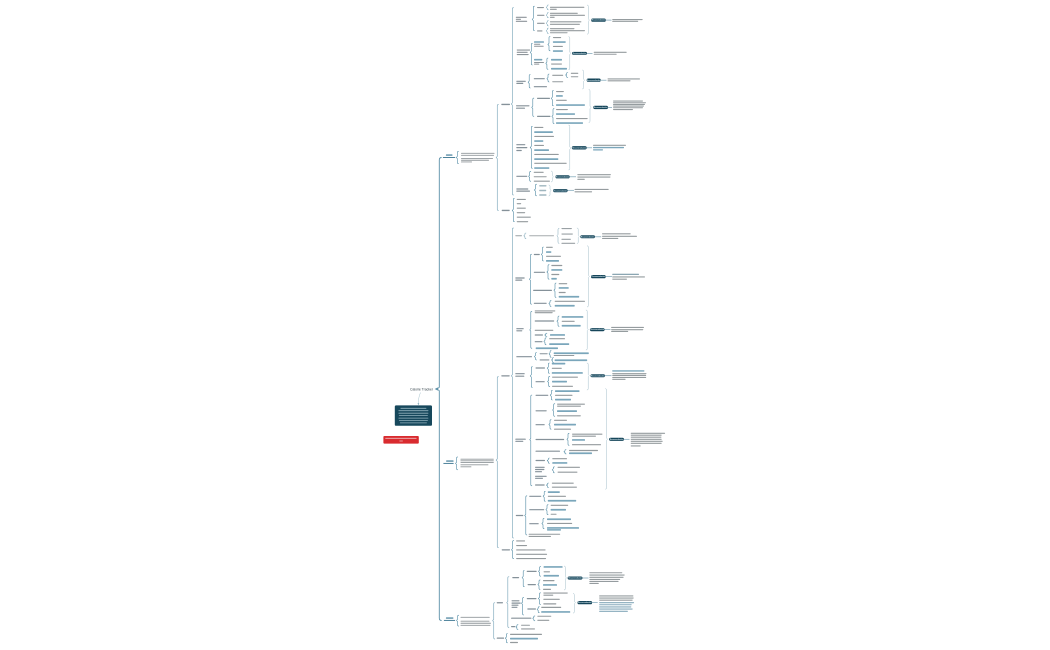 This screenshot has width=1050, height=650. Describe the element at coordinates (422, 389) in the screenshot. I see `svg-text: Calorie Tracker` at that location.